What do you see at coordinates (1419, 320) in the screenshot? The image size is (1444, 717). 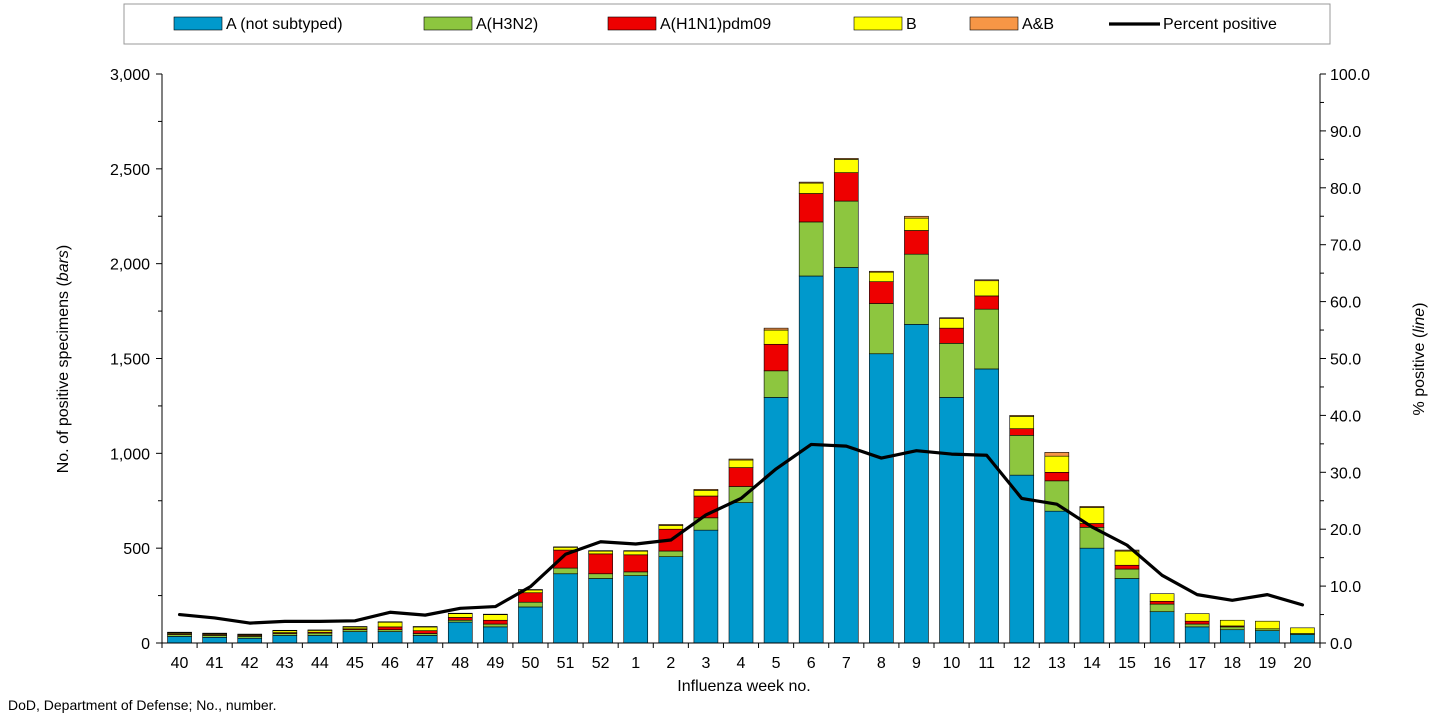 I see `y2-axis-label-italic: line` at bounding box center [1419, 320].